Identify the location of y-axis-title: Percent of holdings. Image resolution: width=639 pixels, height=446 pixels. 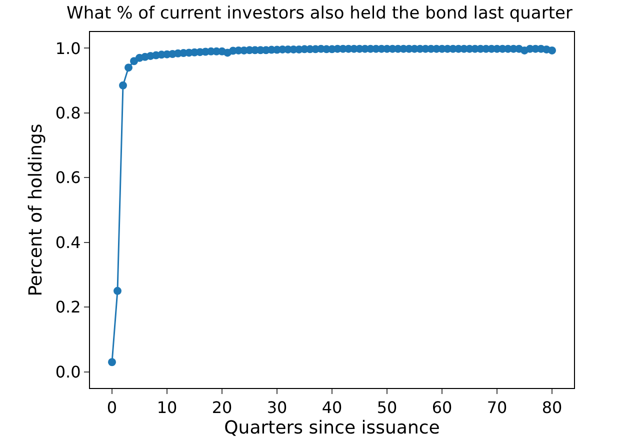
(36, 210).